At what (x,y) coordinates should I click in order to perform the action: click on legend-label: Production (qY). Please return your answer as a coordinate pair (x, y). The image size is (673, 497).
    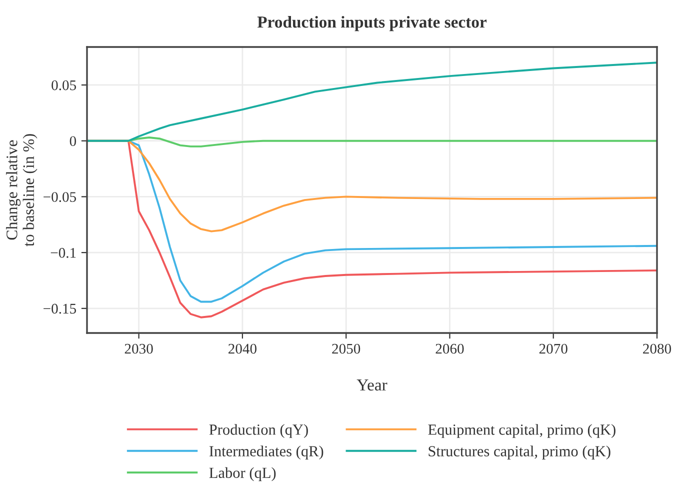
    Looking at the image, I should click on (258, 431).